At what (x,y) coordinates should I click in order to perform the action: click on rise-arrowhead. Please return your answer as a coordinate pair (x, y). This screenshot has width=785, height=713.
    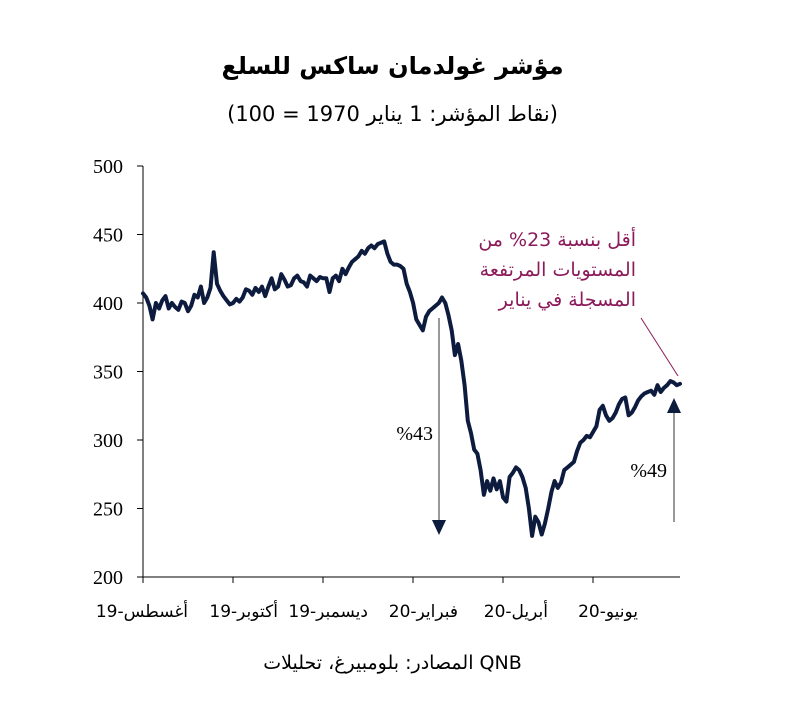
    Looking at the image, I should click on (674, 405).